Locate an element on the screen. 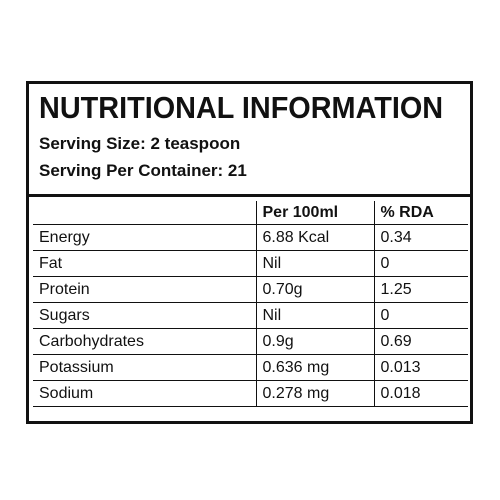 The width and height of the screenshot is (500, 500). nutrient-value: 1.25 is located at coordinates (420, 289).